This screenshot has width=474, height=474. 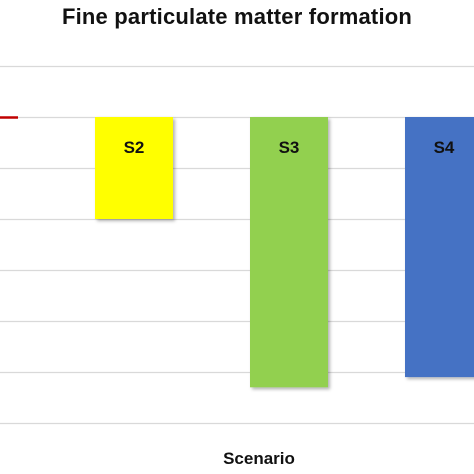 I want to click on bar-labels: S2 S3 S4, so click(x=289, y=147).